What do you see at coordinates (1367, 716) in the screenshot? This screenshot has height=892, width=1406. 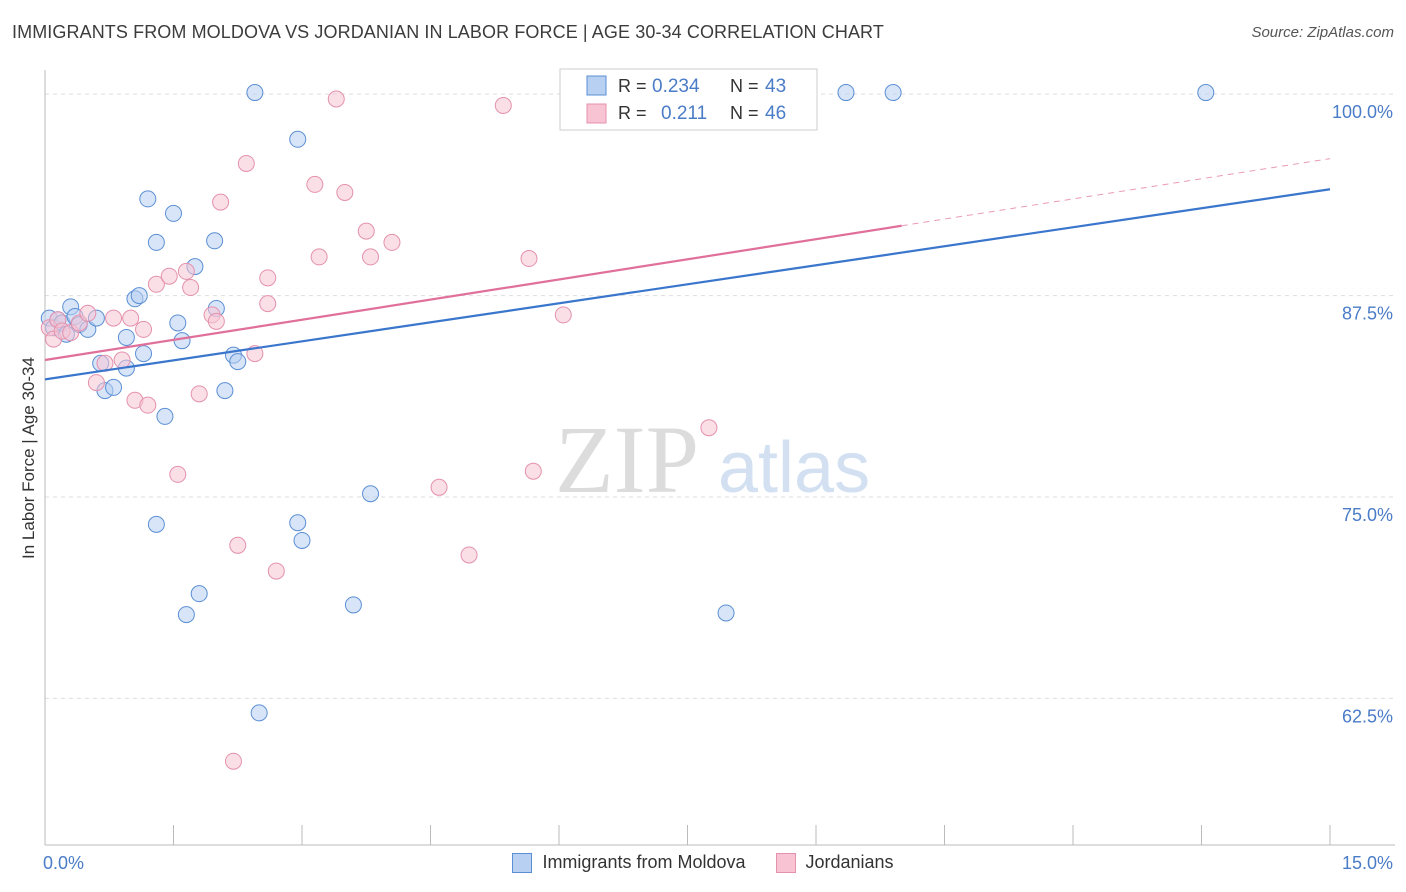 I see `y-tick-label-3: 62.5%` at bounding box center [1367, 716].